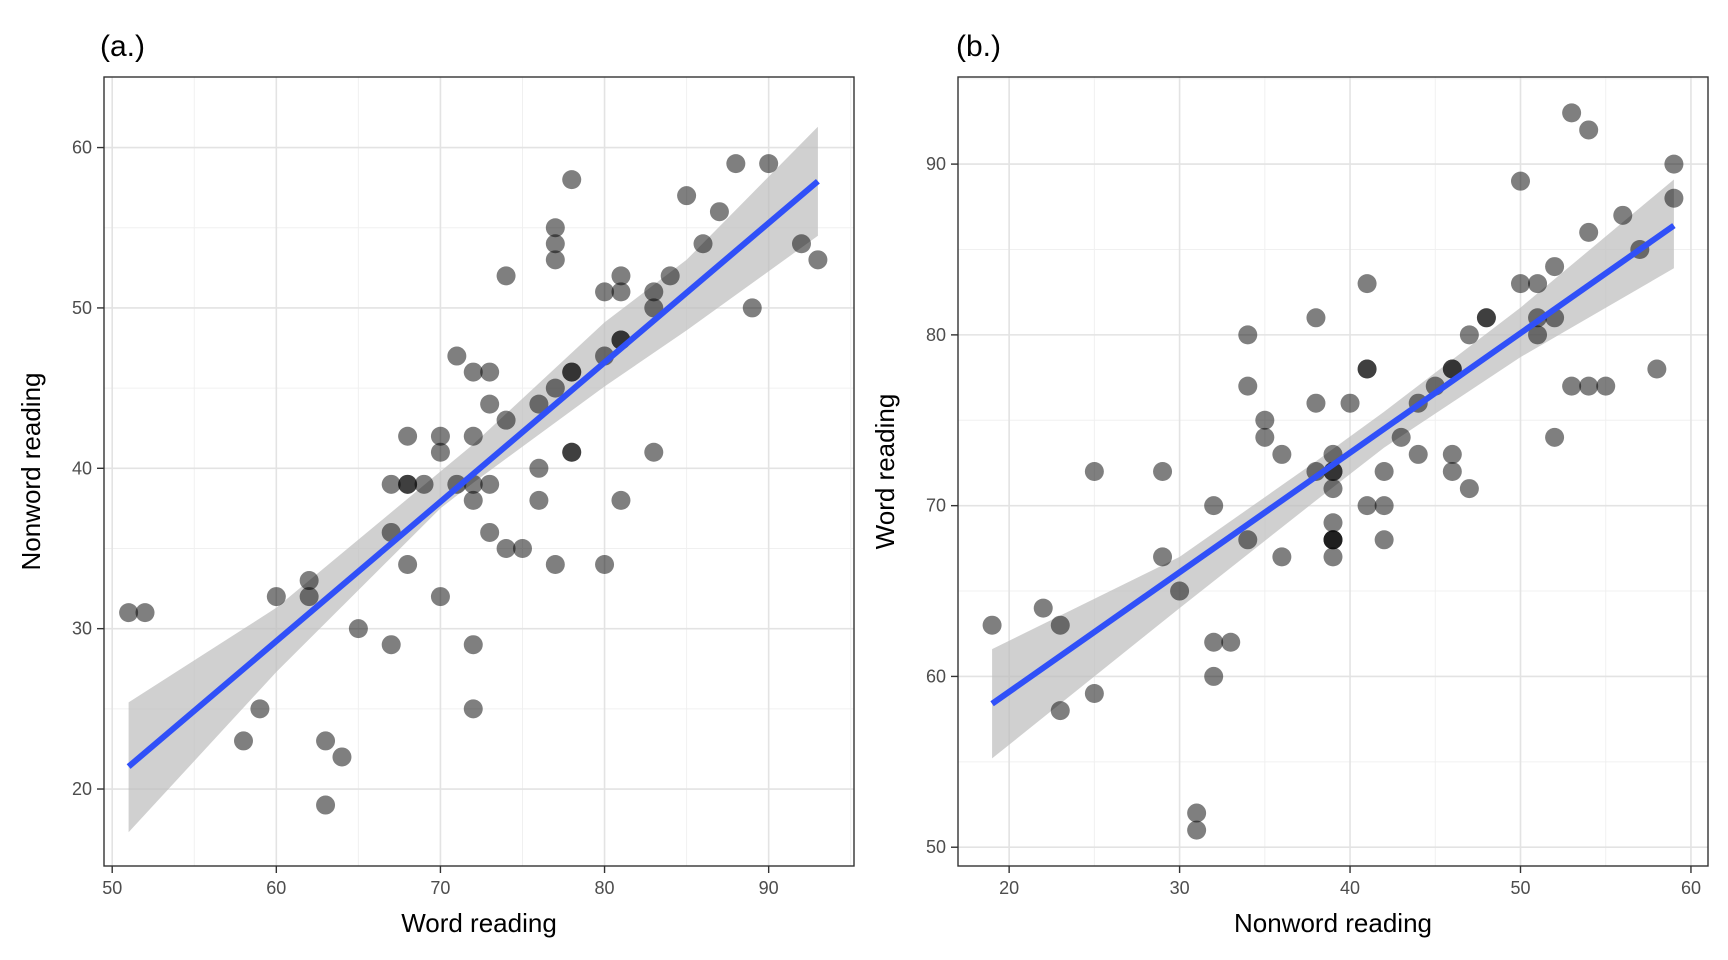 The height and width of the screenshot is (960, 1728). I want to click on x-tick-label: 70, so click(440, 888).